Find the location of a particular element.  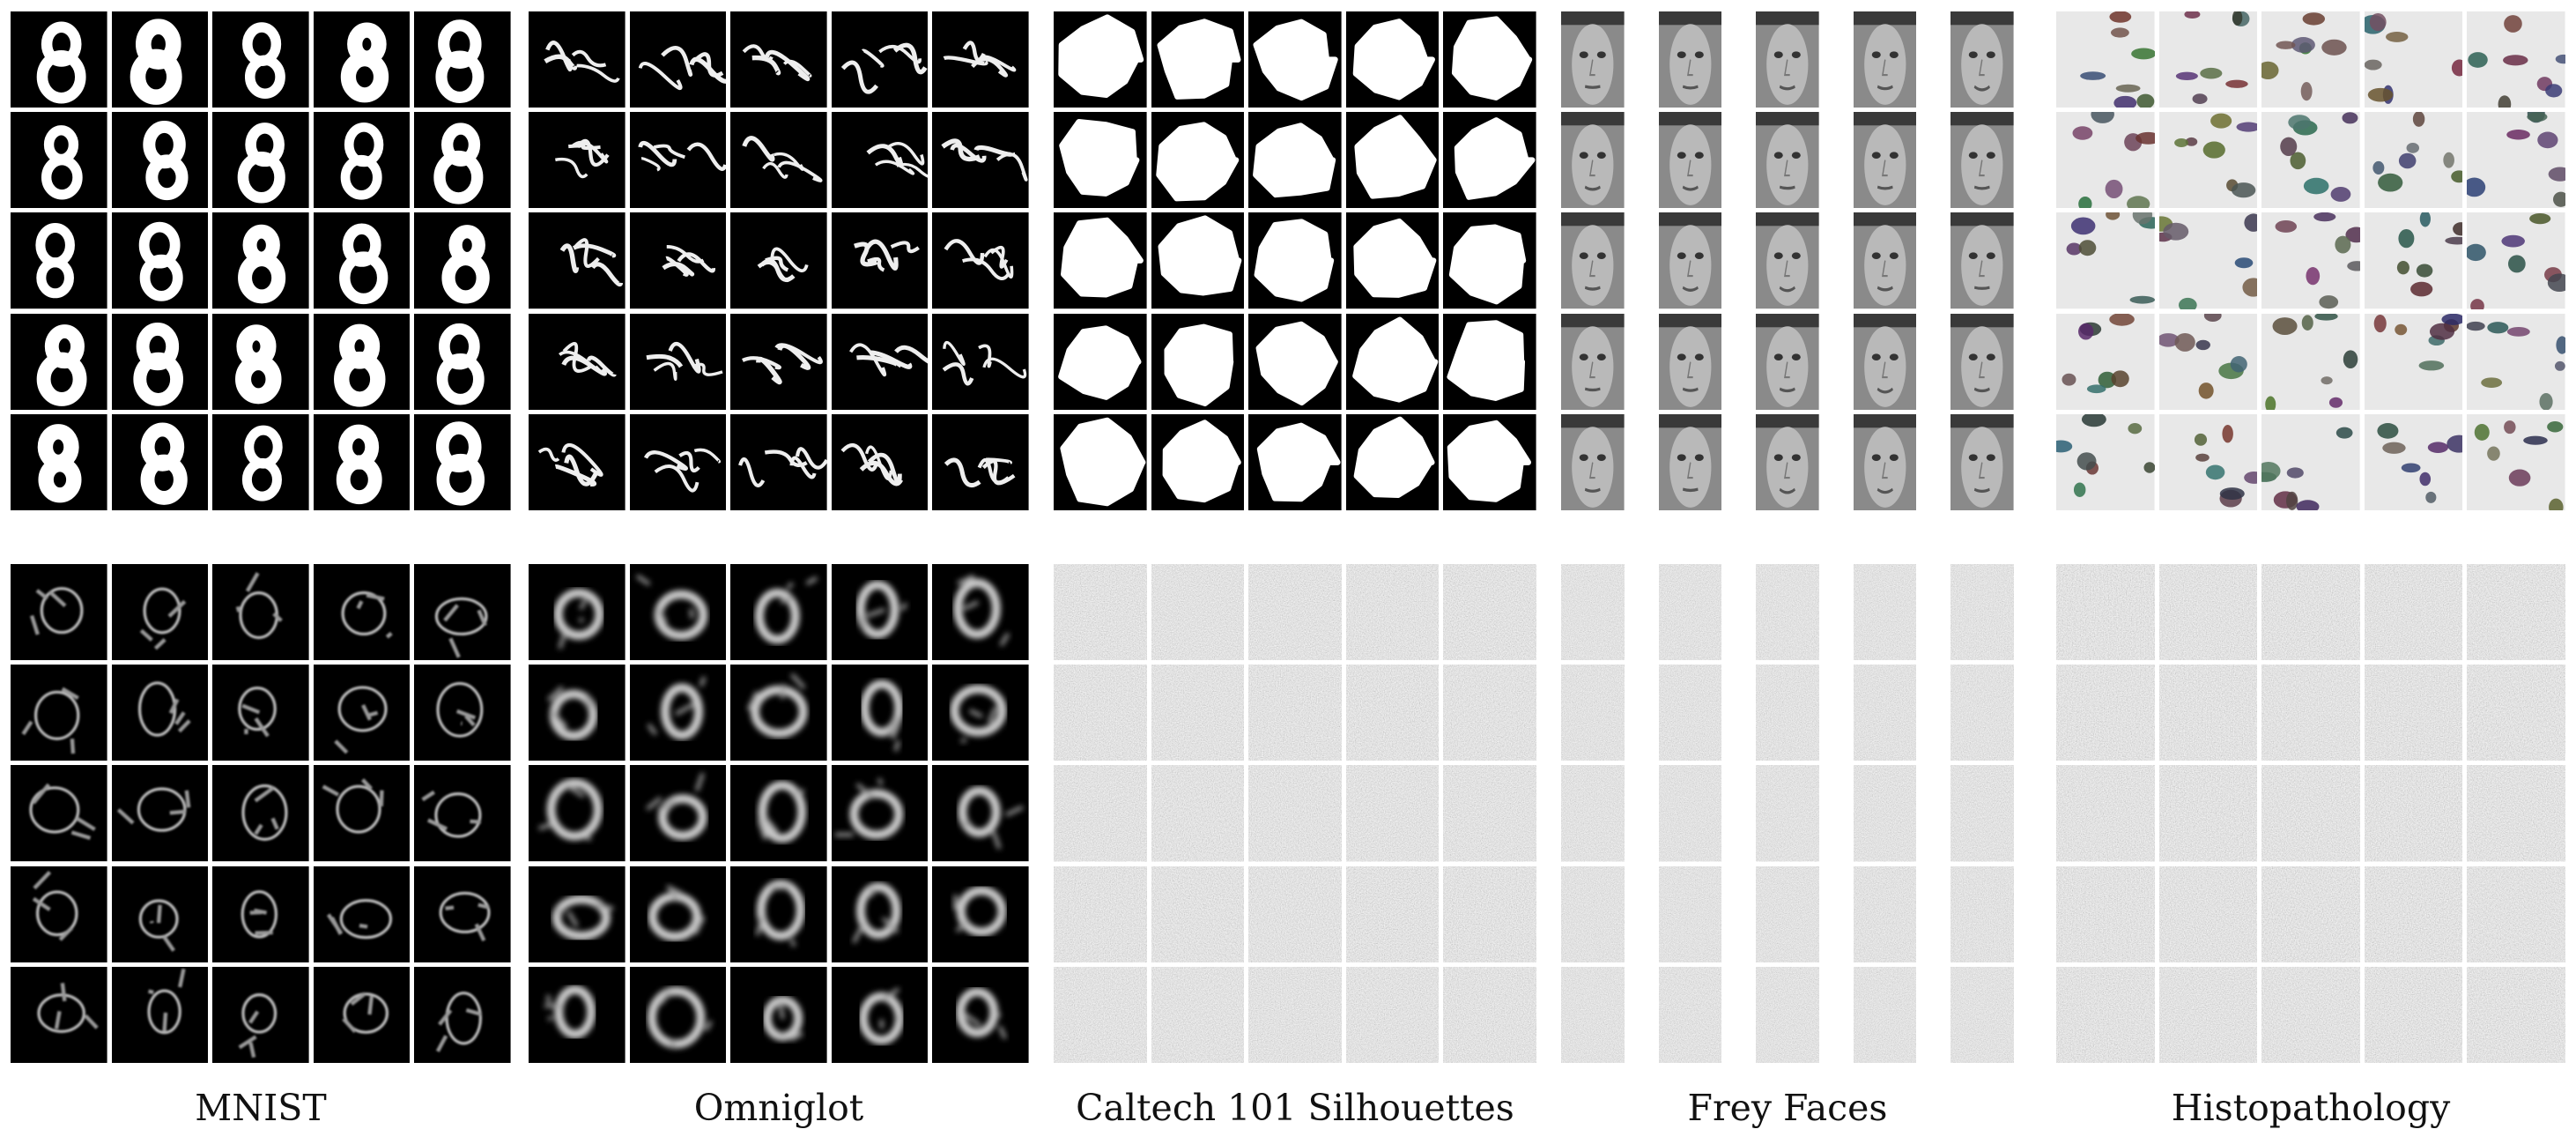

mnist-top-grid is located at coordinates (261, 260).